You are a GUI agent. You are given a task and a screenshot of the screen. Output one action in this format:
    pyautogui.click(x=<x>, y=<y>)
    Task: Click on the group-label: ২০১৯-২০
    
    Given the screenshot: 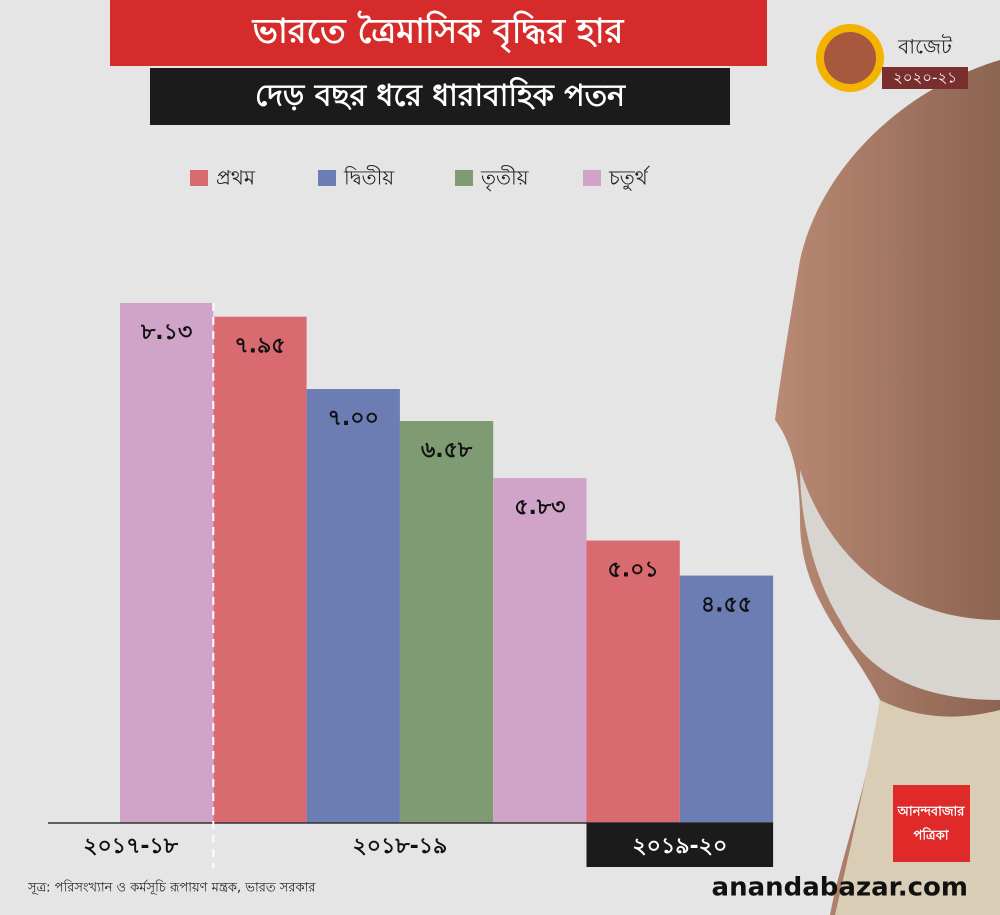 What is the action you would take?
    pyautogui.click(x=679, y=846)
    